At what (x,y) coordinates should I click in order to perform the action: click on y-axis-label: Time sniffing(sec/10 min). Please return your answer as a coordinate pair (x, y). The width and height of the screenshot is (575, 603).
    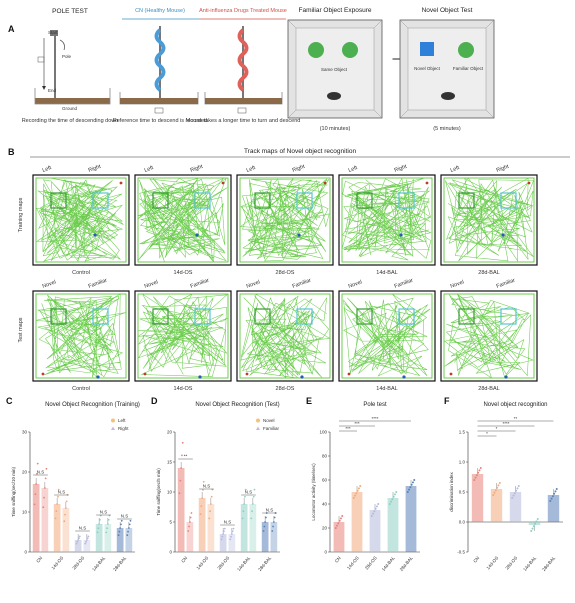
    Looking at the image, I should click on (13, 491).